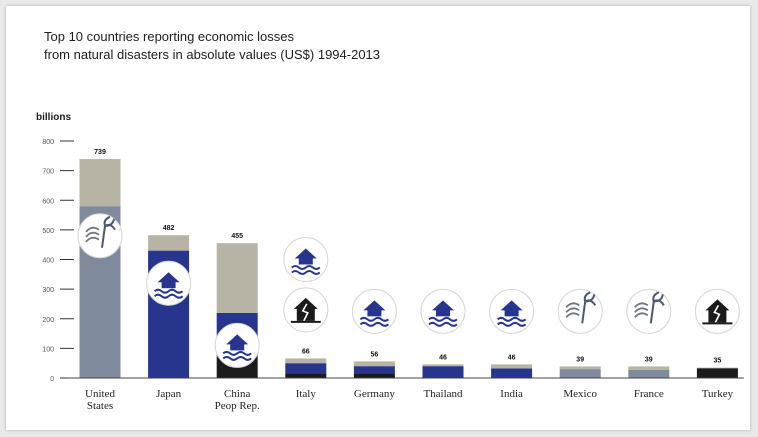  What do you see at coordinates (169, 394) in the screenshot?
I see `category-label: Japan` at bounding box center [169, 394].